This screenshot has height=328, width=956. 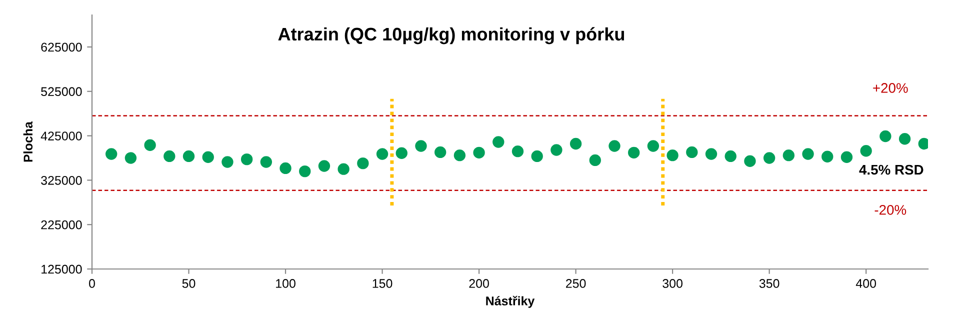 What do you see at coordinates (61, 47) in the screenshot?
I see `y-tick-label: 625000` at bounding box center [61, 47].